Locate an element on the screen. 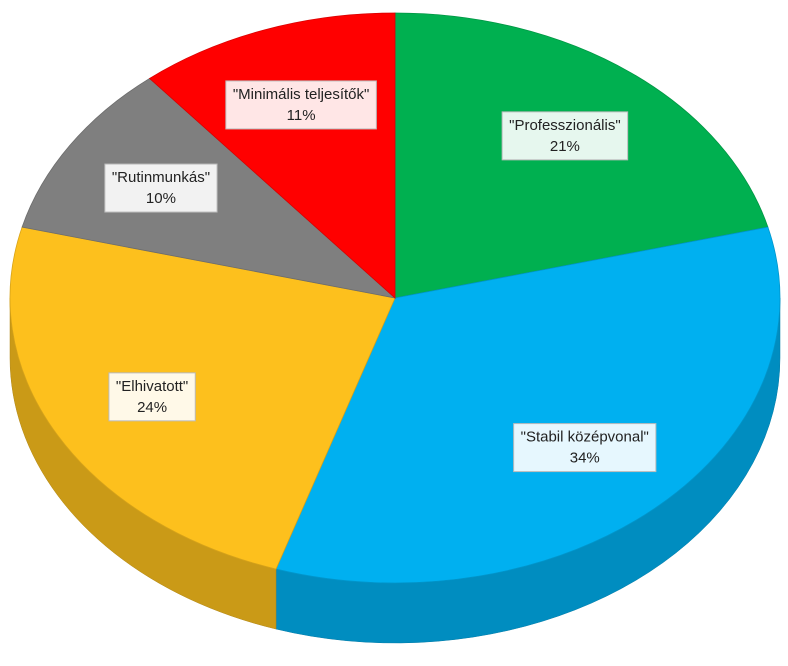 Image resolution: width=788 pixels, height=666 pixels. data-label: "Stabil középvonal" 34% is located at coordinates (585, 448).